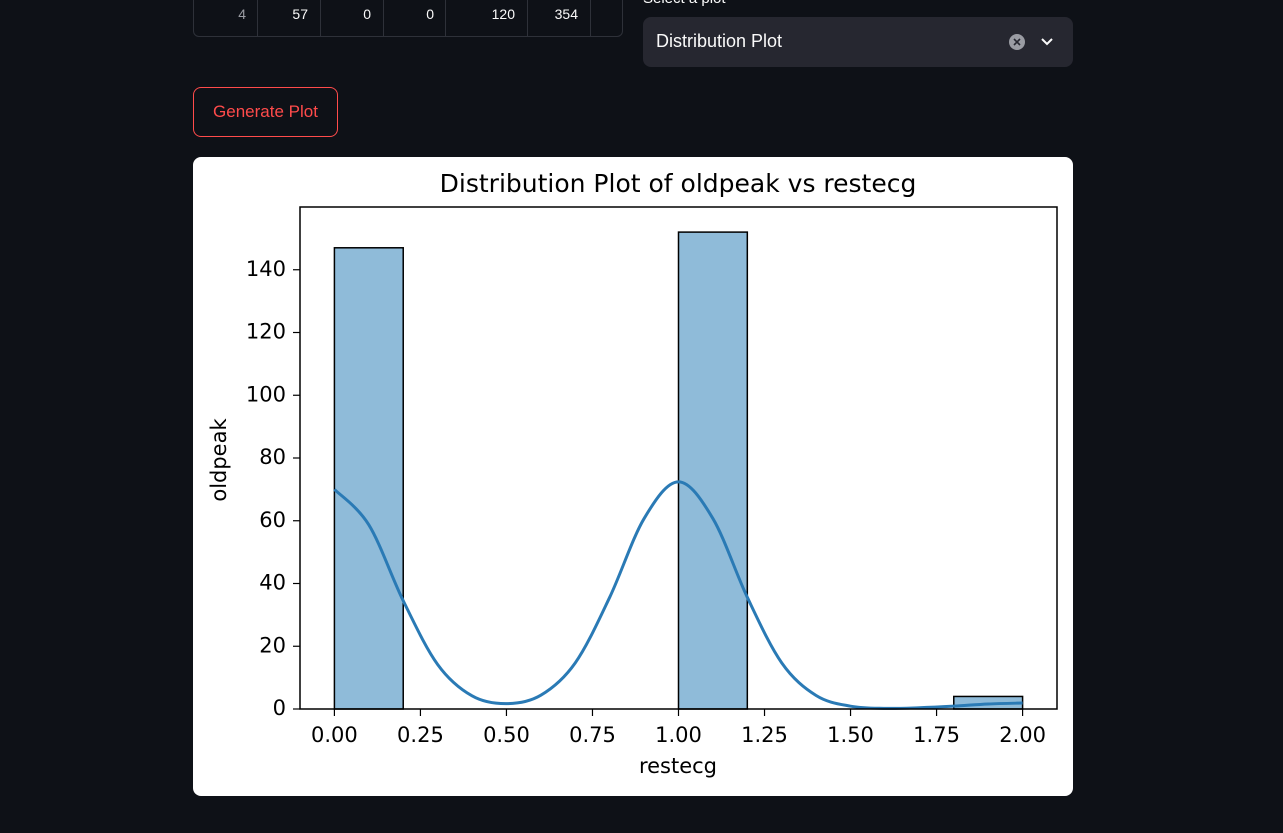 The image size is (1283, 833). What do you see at coordinates (684, 3) in the screenshot?
I see `select-label: Select a plot` at bounding box center [684, 3].